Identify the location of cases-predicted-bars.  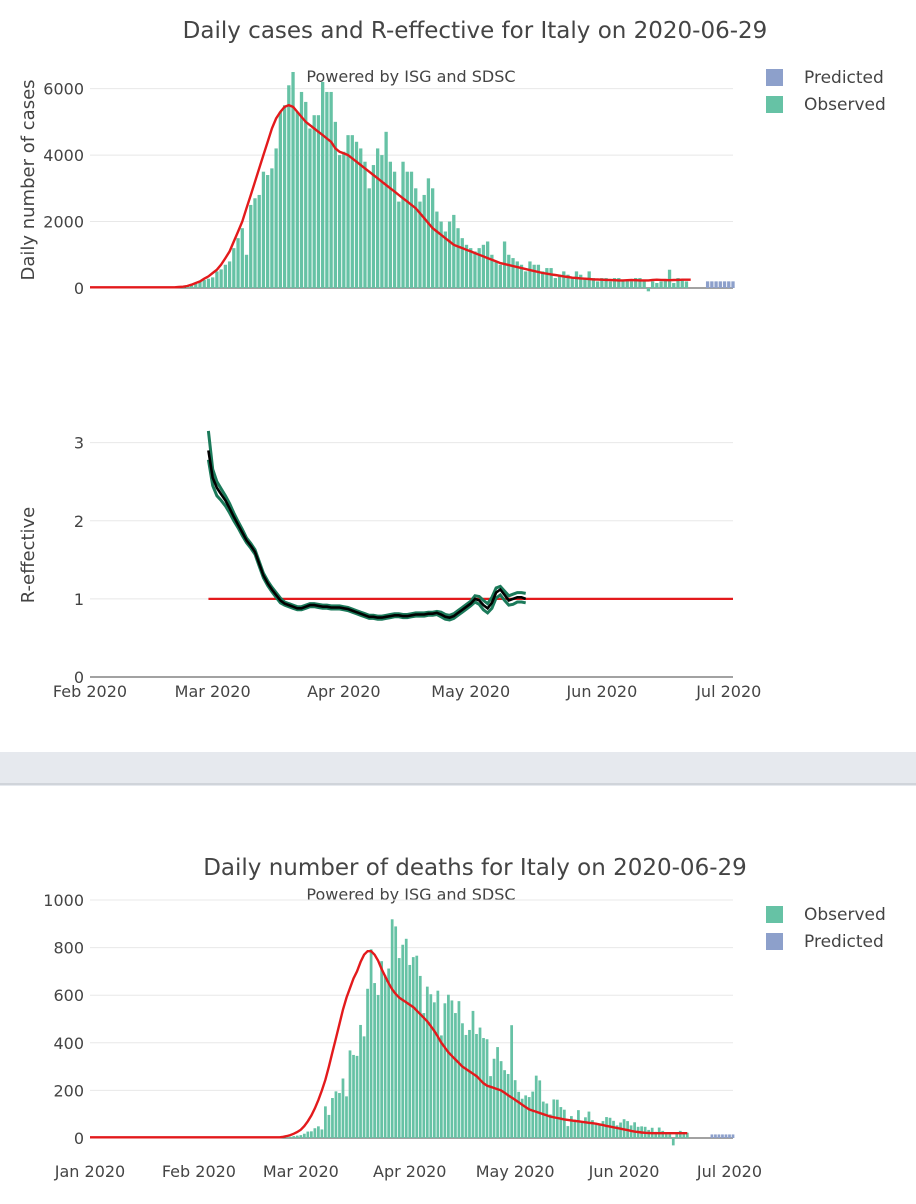
(720, 284).